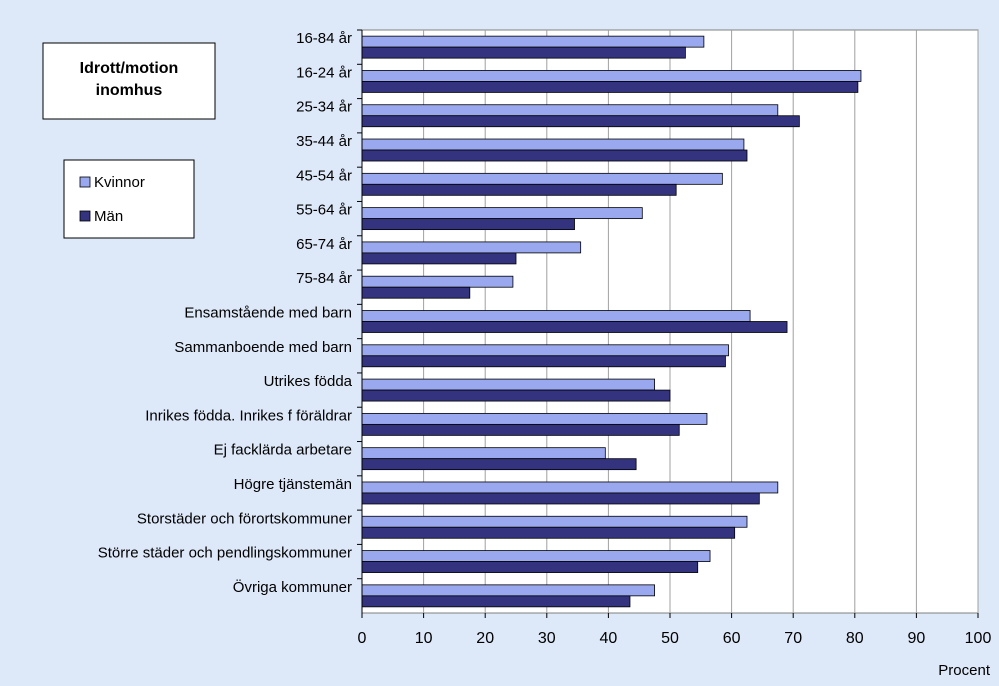  What do you see at coordinates (225, 553) in the screenshot?
I see `category-label: Större städer och pendlingskommuner` at bounding box center [225, 553].